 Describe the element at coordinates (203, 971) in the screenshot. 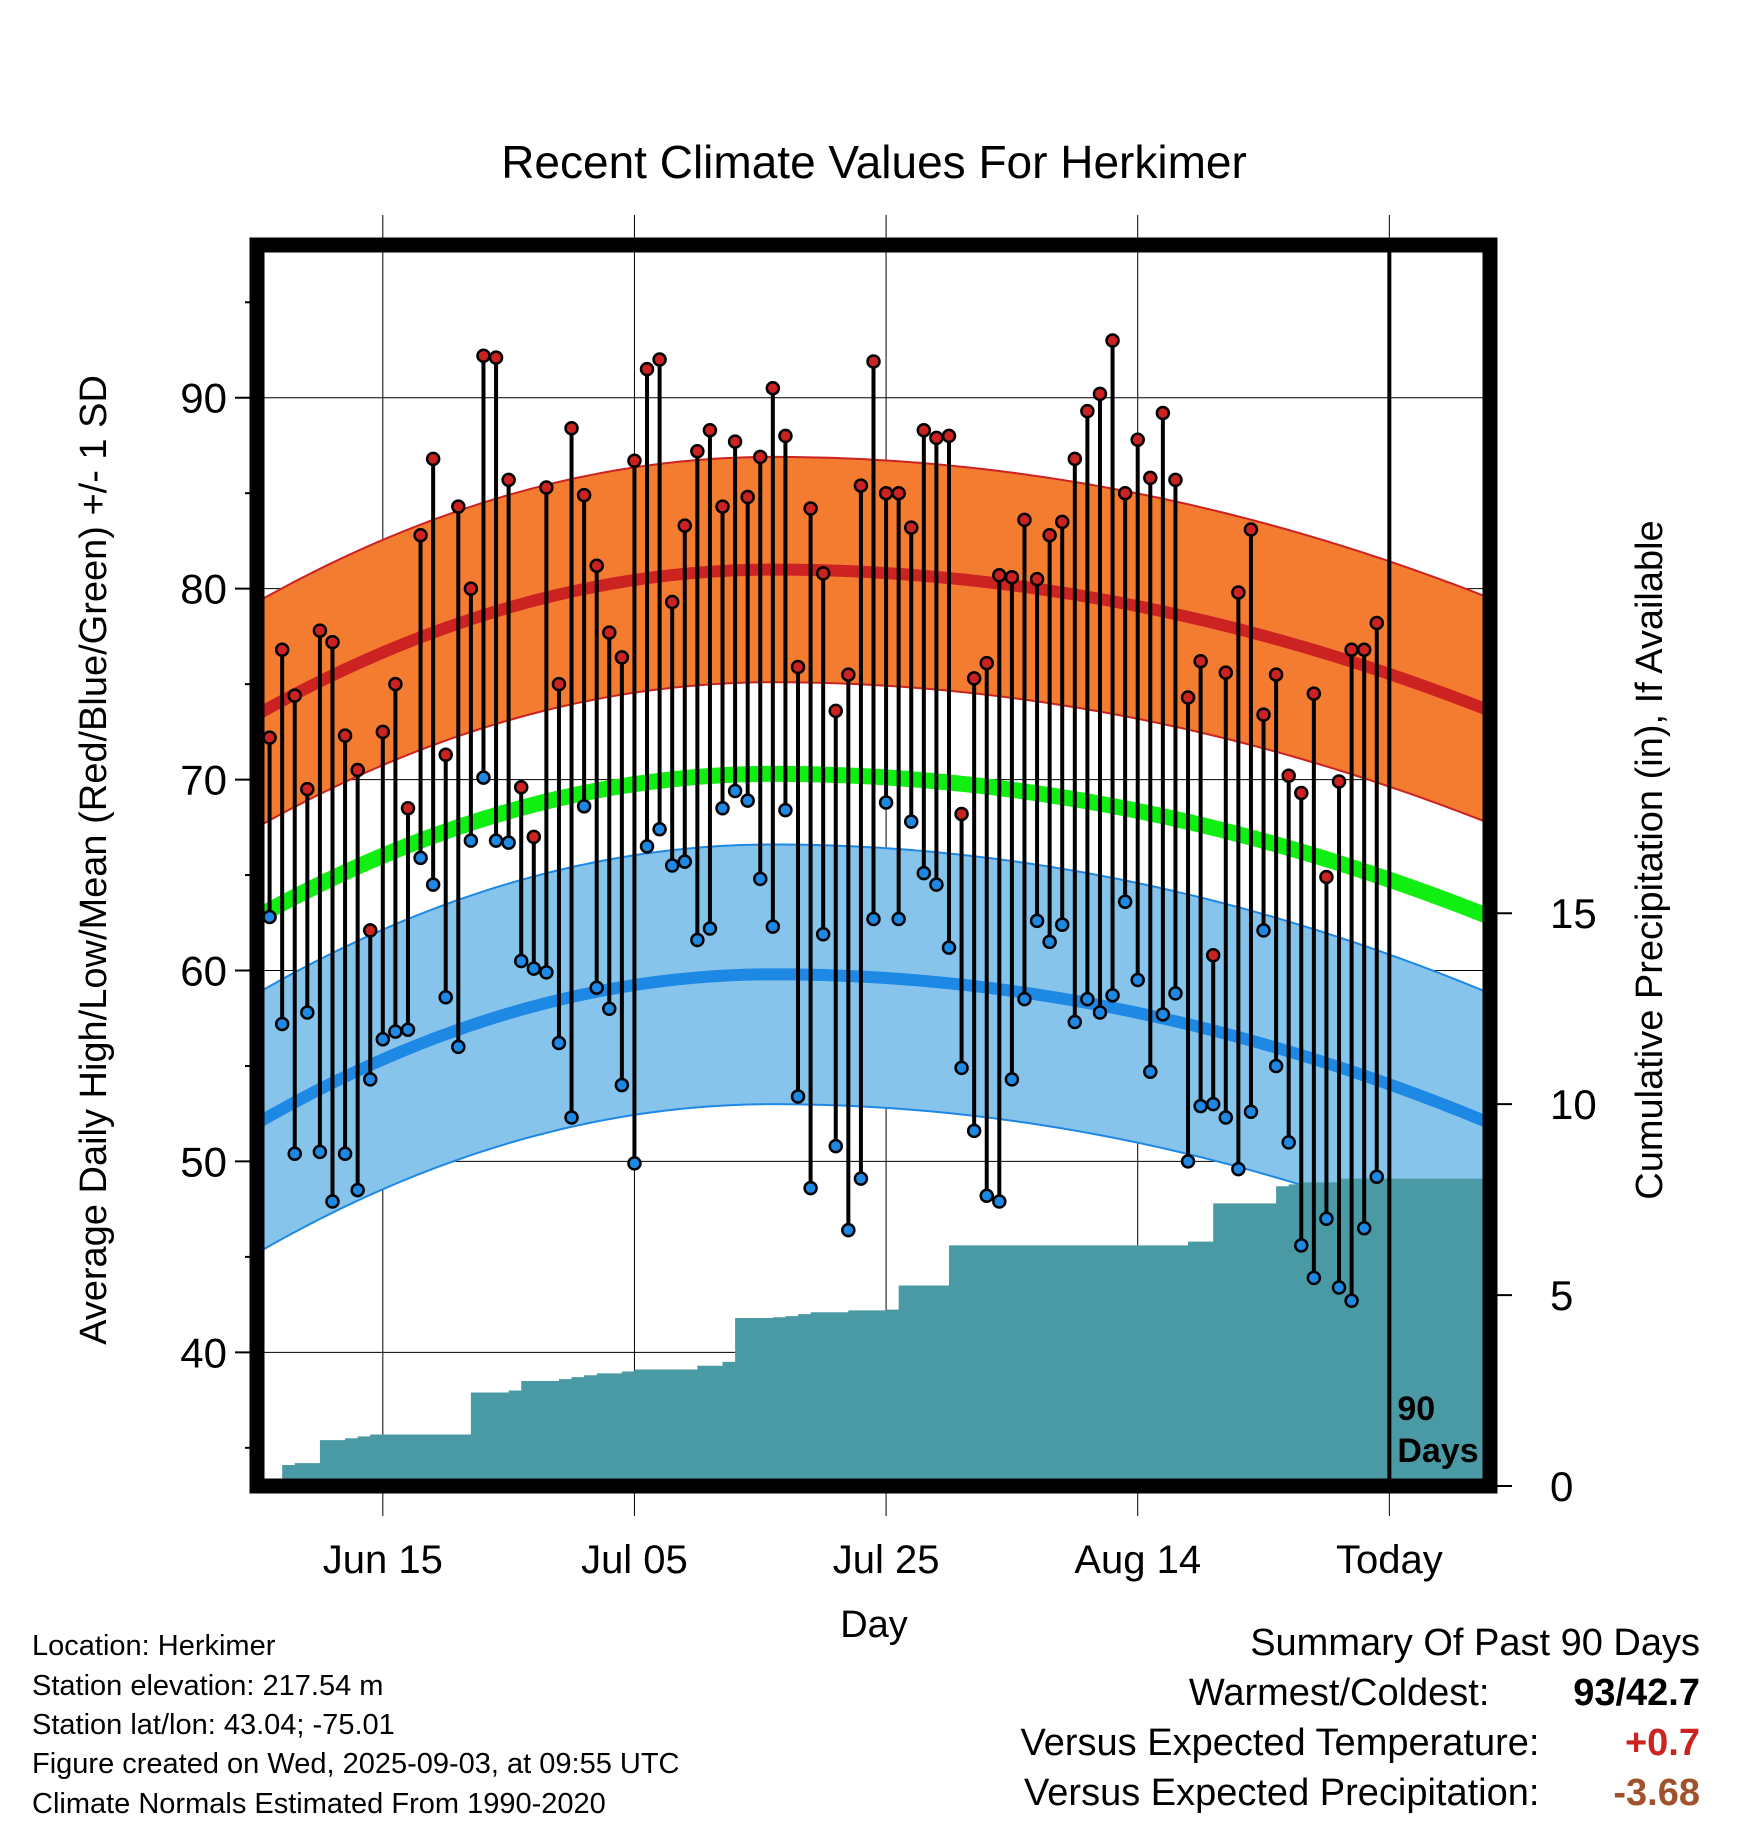

I see `y-tick-label: 60` at that location.